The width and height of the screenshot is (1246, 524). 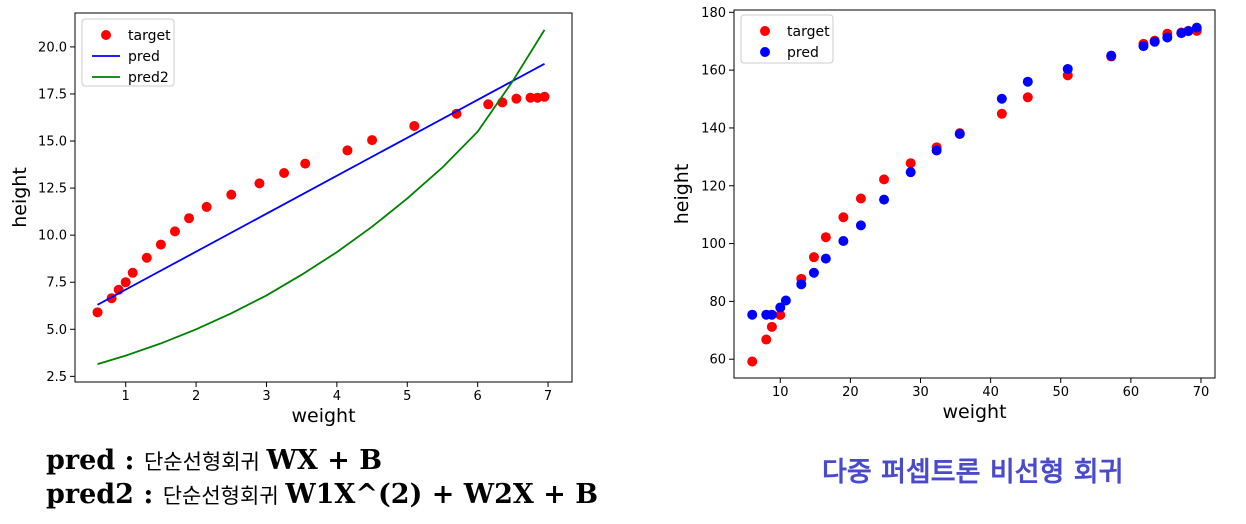 I want to click on legend-label-pred2: pred2, so click(x=148, y=78).